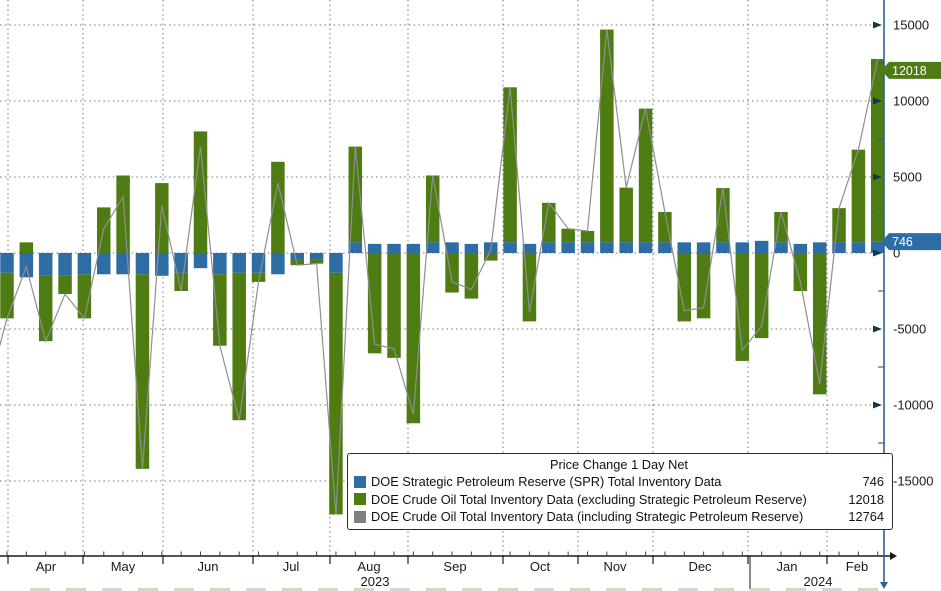 Image resolution: width=941 pixels, height=591 pixels. What do you see at coordinates (884, 585) in the screenshot?
I see `y-axis-arrow-icon` at bounding box center [884, 585].